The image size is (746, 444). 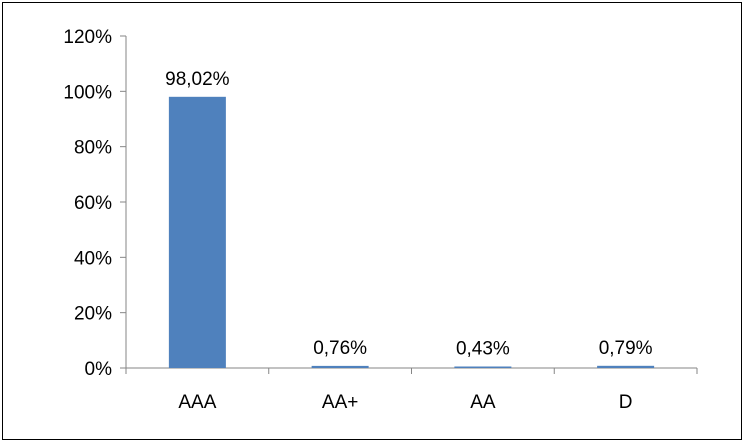 What do you see at coordinates (340, 348) in the screenshot?
I see `data-label: 0,76%` at bounding box center [340, 348].